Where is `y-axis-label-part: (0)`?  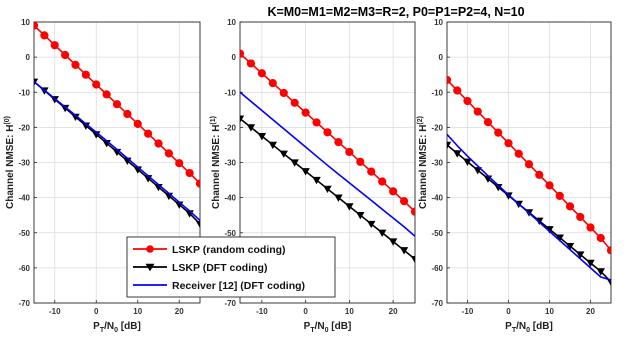
y-axis-label-part: (0) is located at coordinates (7, 120).